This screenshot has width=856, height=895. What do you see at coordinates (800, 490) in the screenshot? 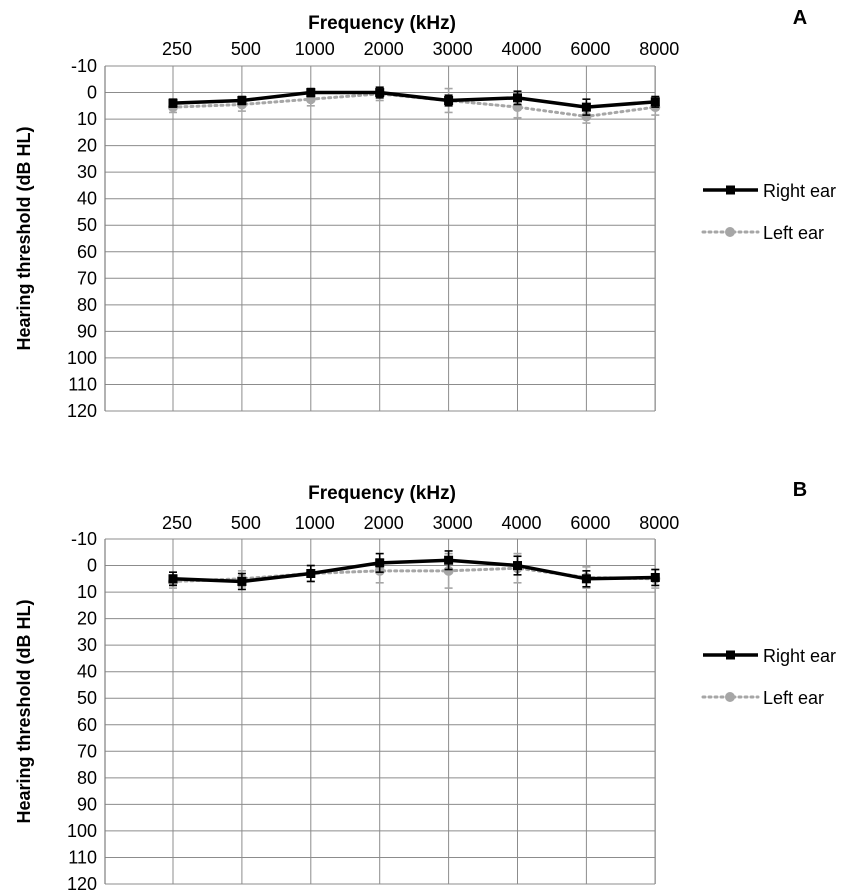
I see `panel-letter: B` at bounding box center [800, 490].